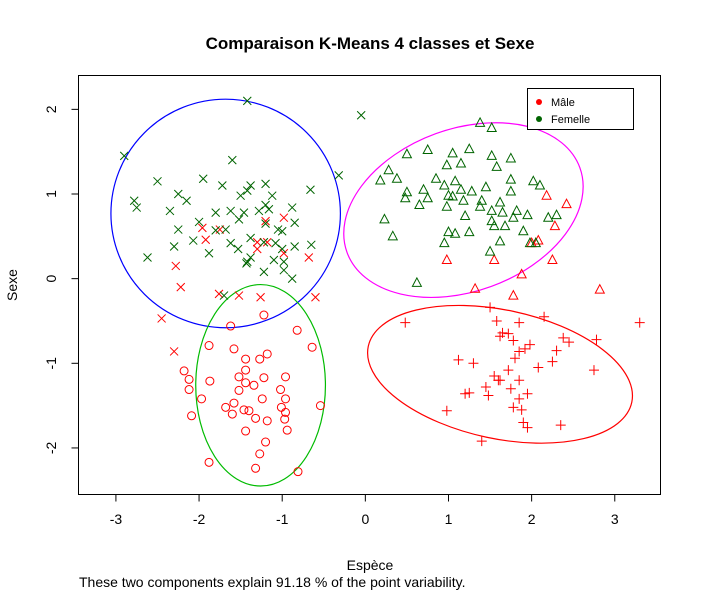 This screenshot has width=705, height=594. What do you see at coordinates (199, 519) in the screenshot?
I see `x-tick-label: -2` at bounding box center [199, 519].